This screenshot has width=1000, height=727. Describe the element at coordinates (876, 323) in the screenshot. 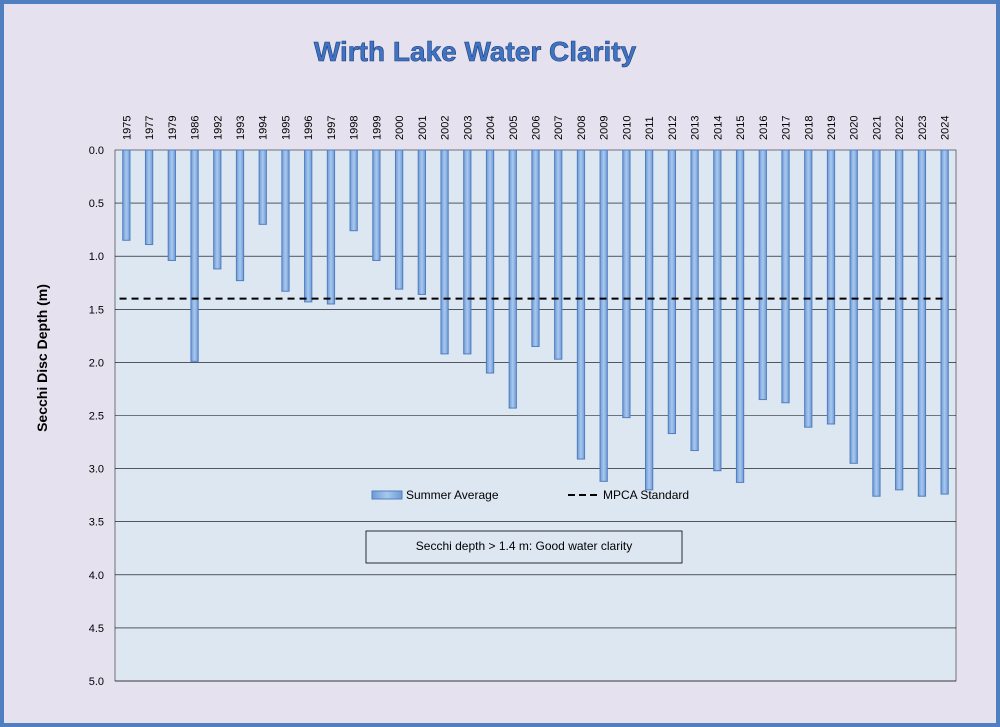

I see `bar-2021` at that location.